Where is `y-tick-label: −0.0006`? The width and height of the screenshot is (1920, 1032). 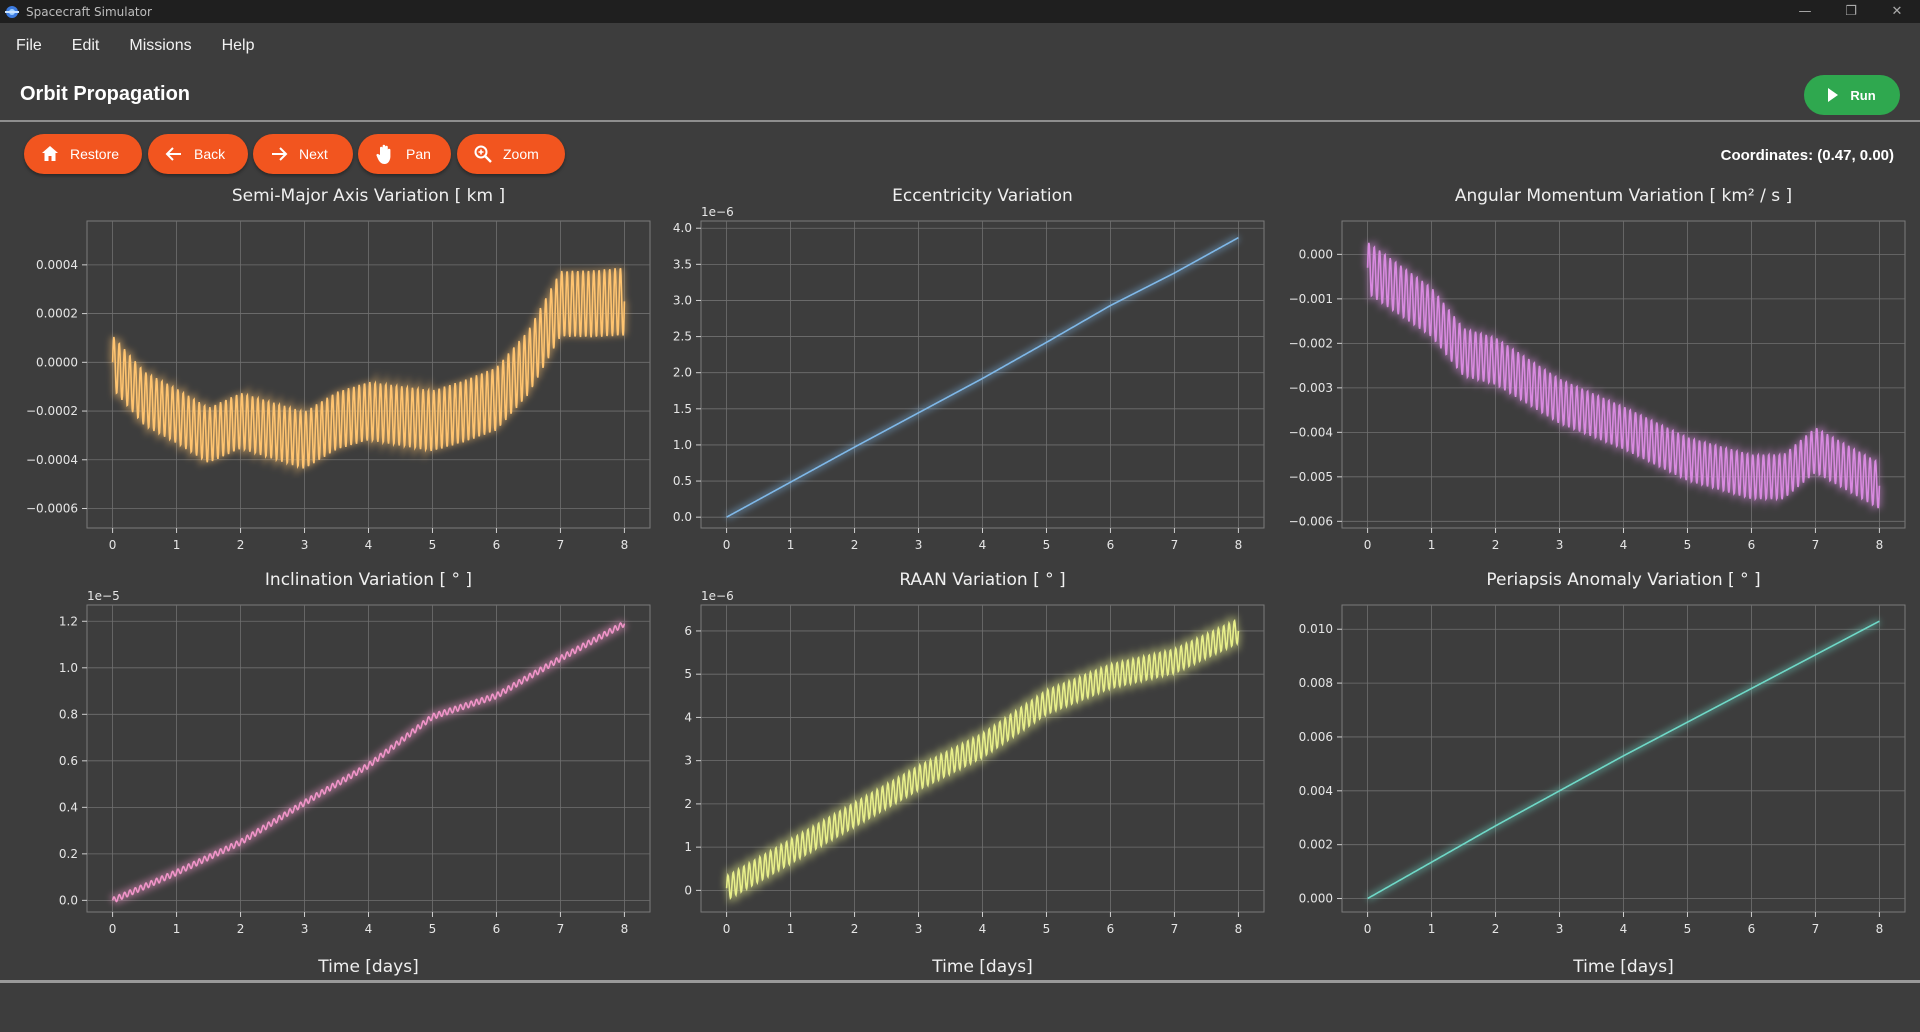 y-tick-label: −0.0006 is located at coordinates (52, 509).